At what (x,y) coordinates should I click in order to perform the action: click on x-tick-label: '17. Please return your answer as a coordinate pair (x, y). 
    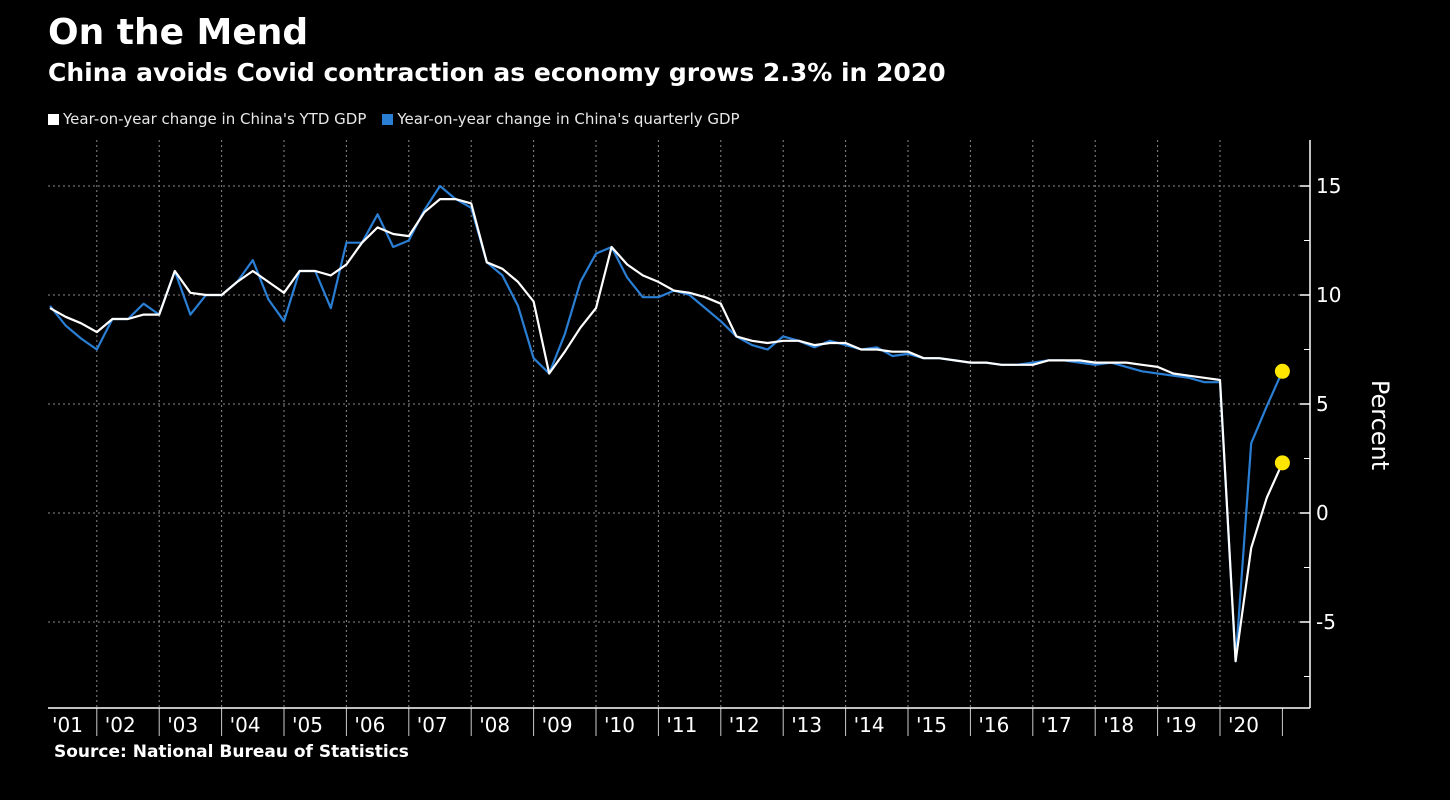
    Looking at the image, I should click on (1056, 725).